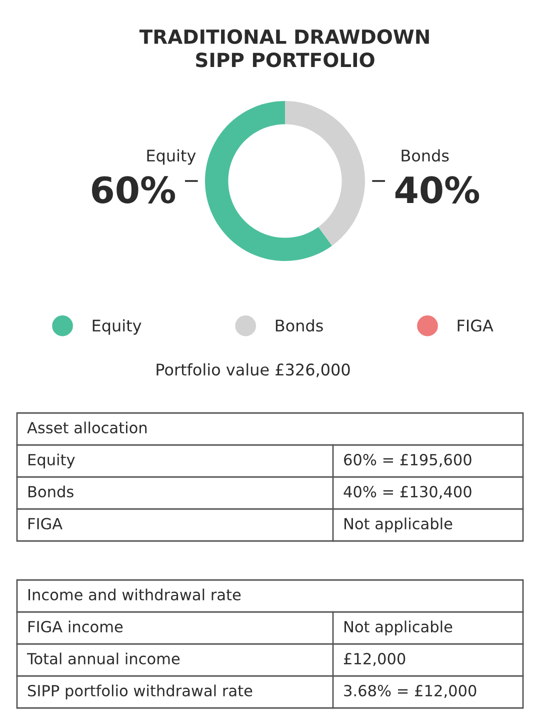 The width and height of the screenshot is (540, 726). I want to click on text: 3.68% = £12,000, so click(410, 691).